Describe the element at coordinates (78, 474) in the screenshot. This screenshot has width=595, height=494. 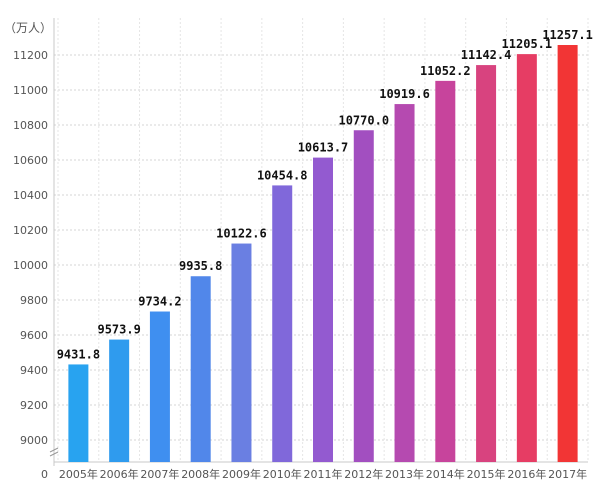
I see `x-tick-label: 2005年` at that location.